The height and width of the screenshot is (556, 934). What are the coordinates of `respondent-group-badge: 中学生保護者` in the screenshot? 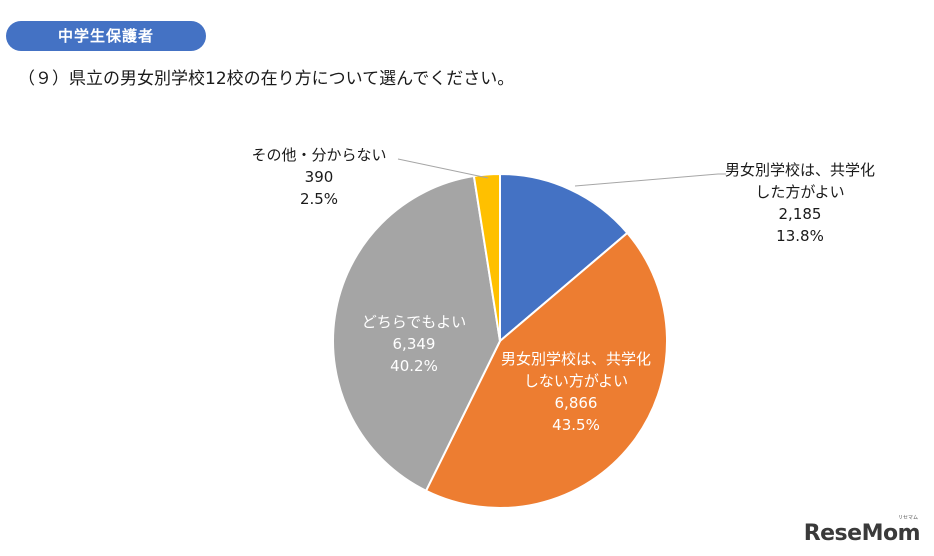 It's located at (106, 36).